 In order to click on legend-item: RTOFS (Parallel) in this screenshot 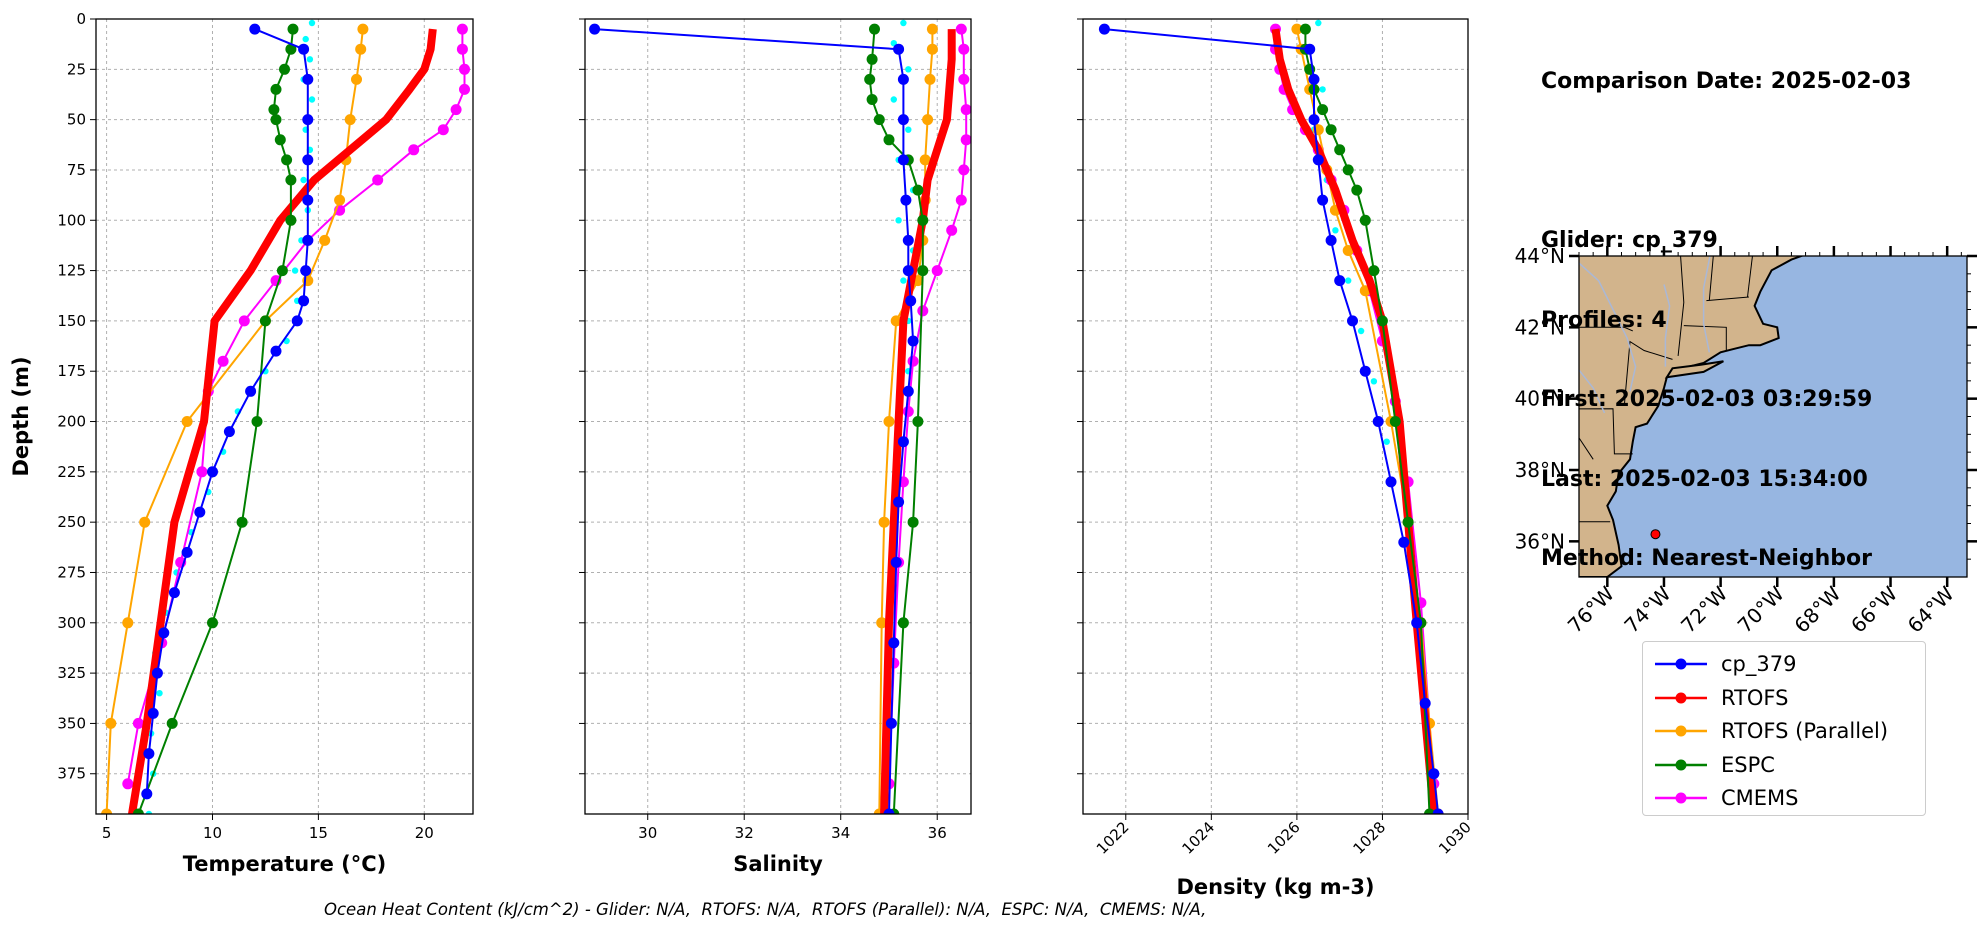, I will do `click(1770, 731)`.